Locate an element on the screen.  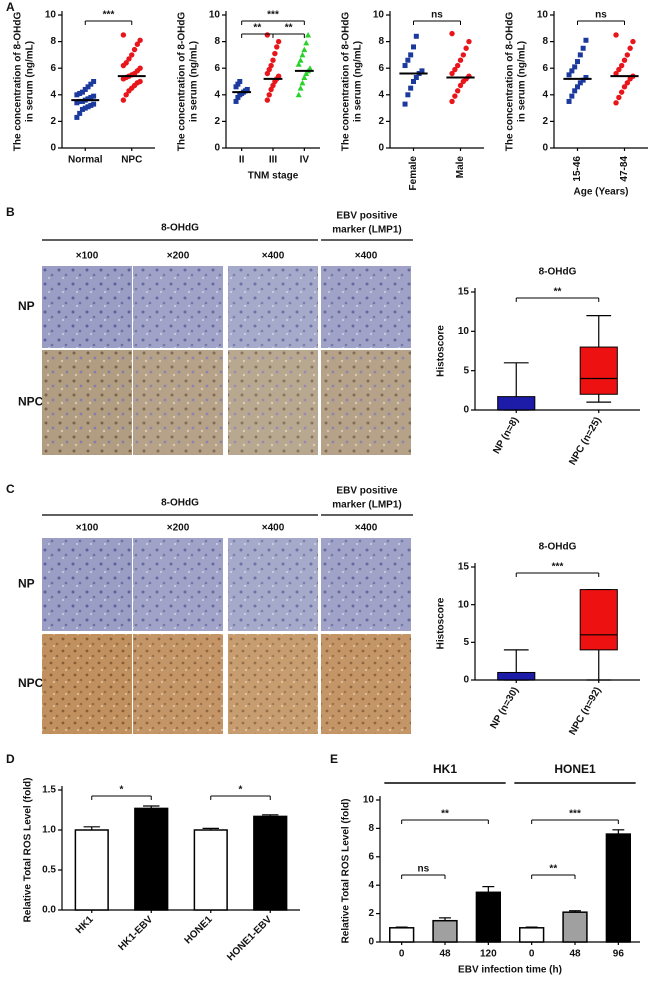
magnification: ×100 is located at coordinates (87, 256).